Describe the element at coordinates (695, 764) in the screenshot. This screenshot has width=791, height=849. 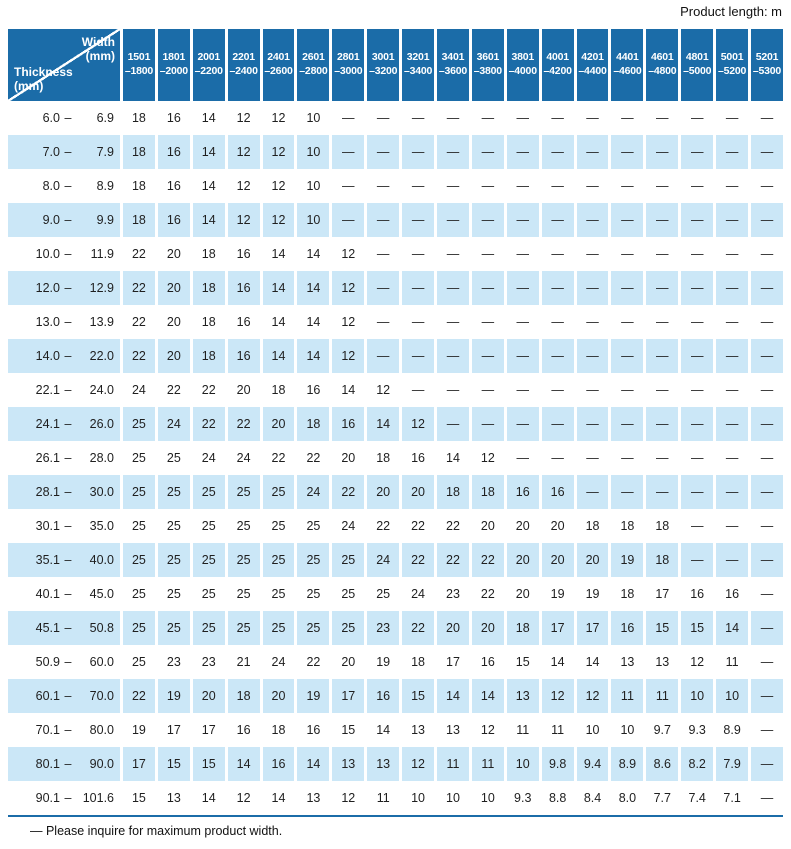
I see `length-cell: 8.2` at that location.